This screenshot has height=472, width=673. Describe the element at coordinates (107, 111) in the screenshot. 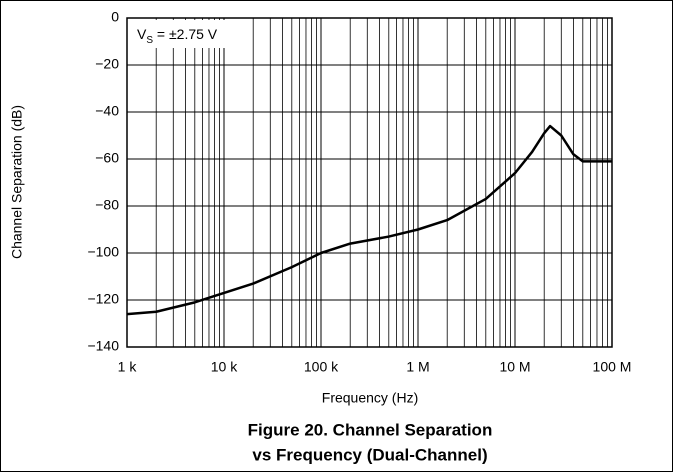

I see `y-tick-label: −40` at that location.